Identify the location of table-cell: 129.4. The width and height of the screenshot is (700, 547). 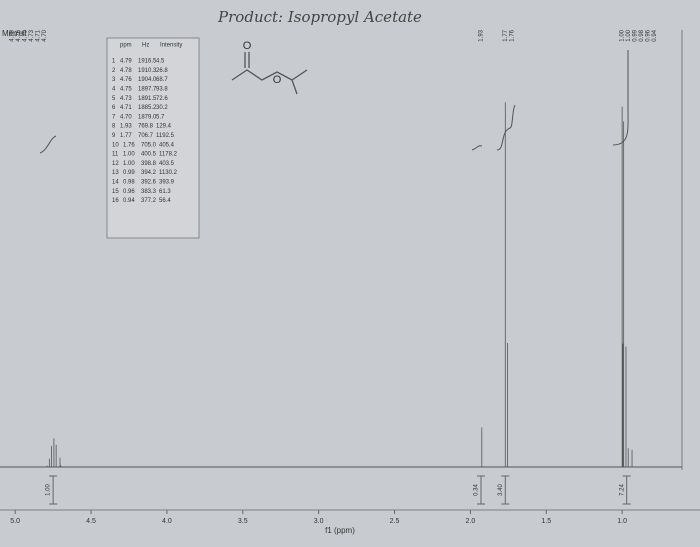
(164, 127).